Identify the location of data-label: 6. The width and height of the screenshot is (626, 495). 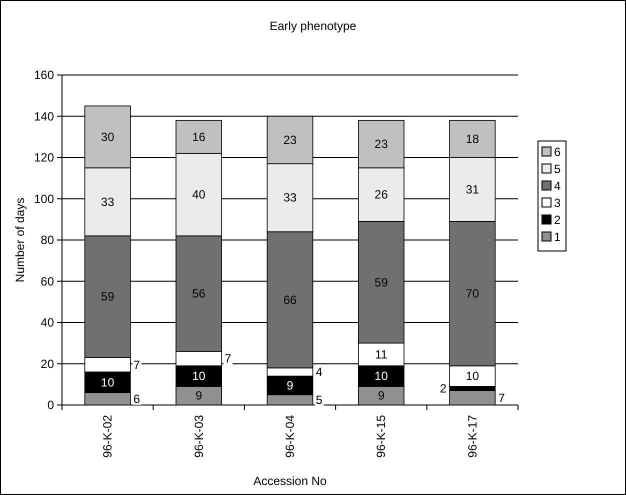
(136, 399).